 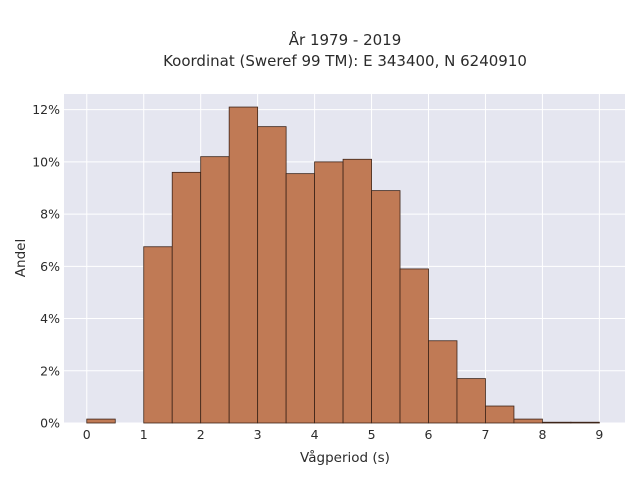 What do you see at coordinates (21, 258) in the screenshot?
I see `y-axis-label: Andel` at bounding box center [21, 258].